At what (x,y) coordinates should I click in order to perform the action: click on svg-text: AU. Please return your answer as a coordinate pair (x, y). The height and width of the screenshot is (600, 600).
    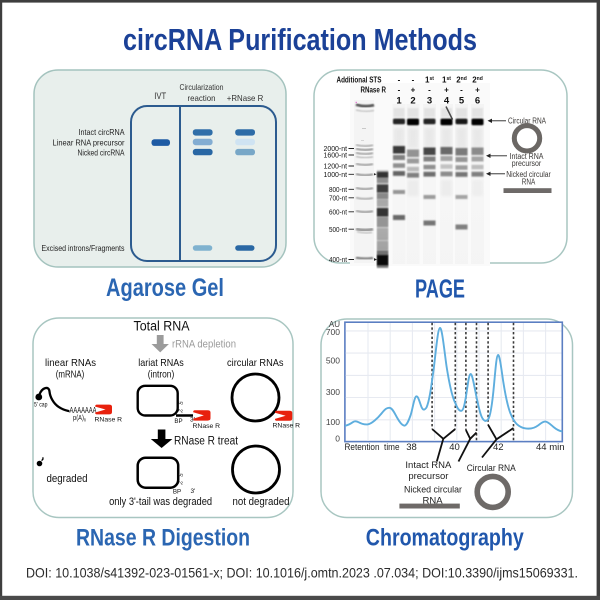
    Looking at the image, I should click on (334, 324).